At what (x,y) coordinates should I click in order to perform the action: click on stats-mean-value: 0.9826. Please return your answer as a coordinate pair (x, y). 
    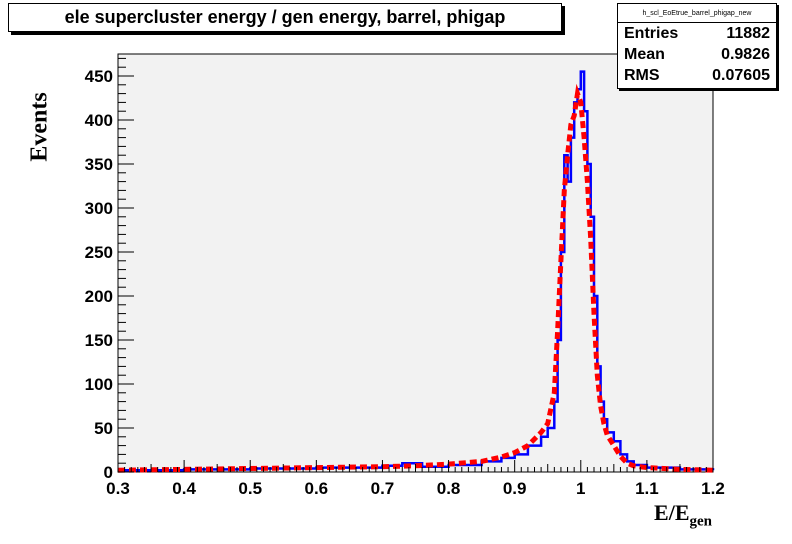
    Looking at the image, I should click on (745, 54).